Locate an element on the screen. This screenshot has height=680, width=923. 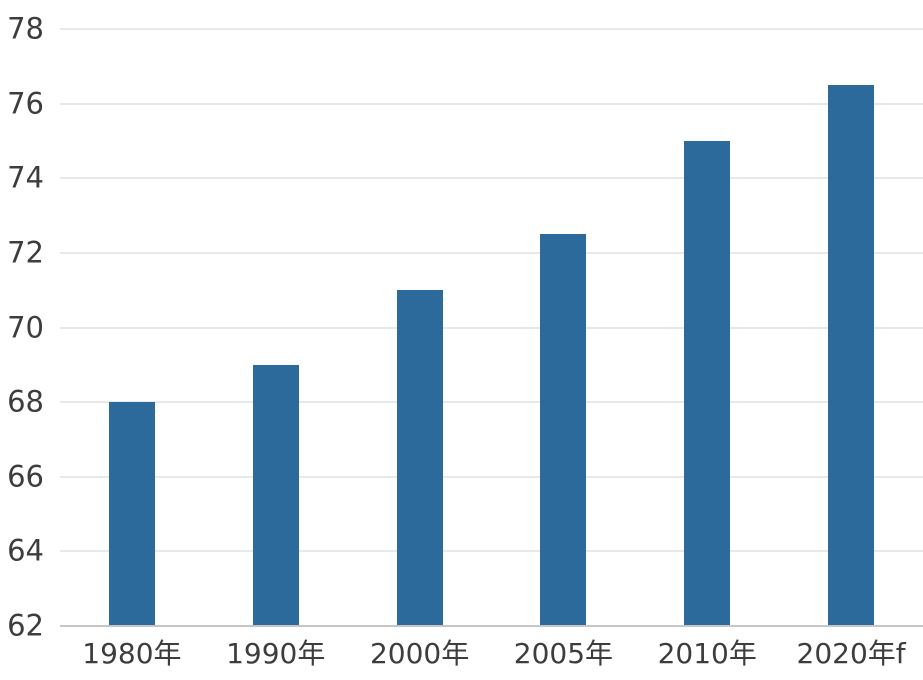
y-tick-label: 78 is located at coordinates (25, 28).